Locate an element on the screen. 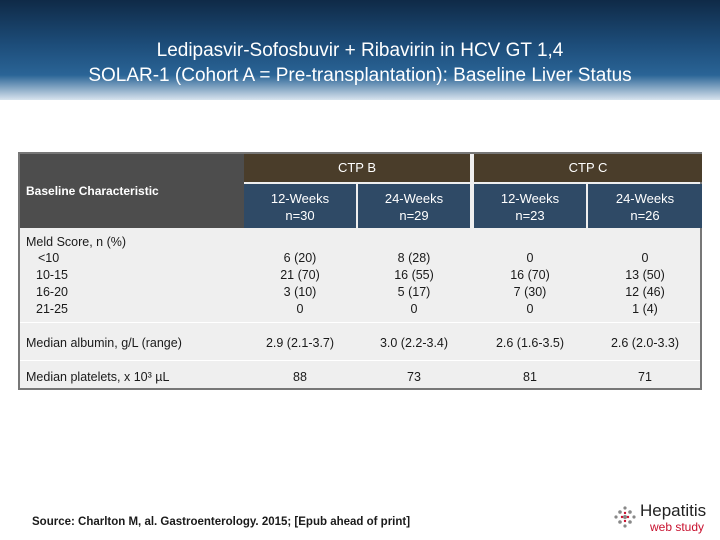  col-1-weeks: 12-Weeks is located at coordinates (300, 198).